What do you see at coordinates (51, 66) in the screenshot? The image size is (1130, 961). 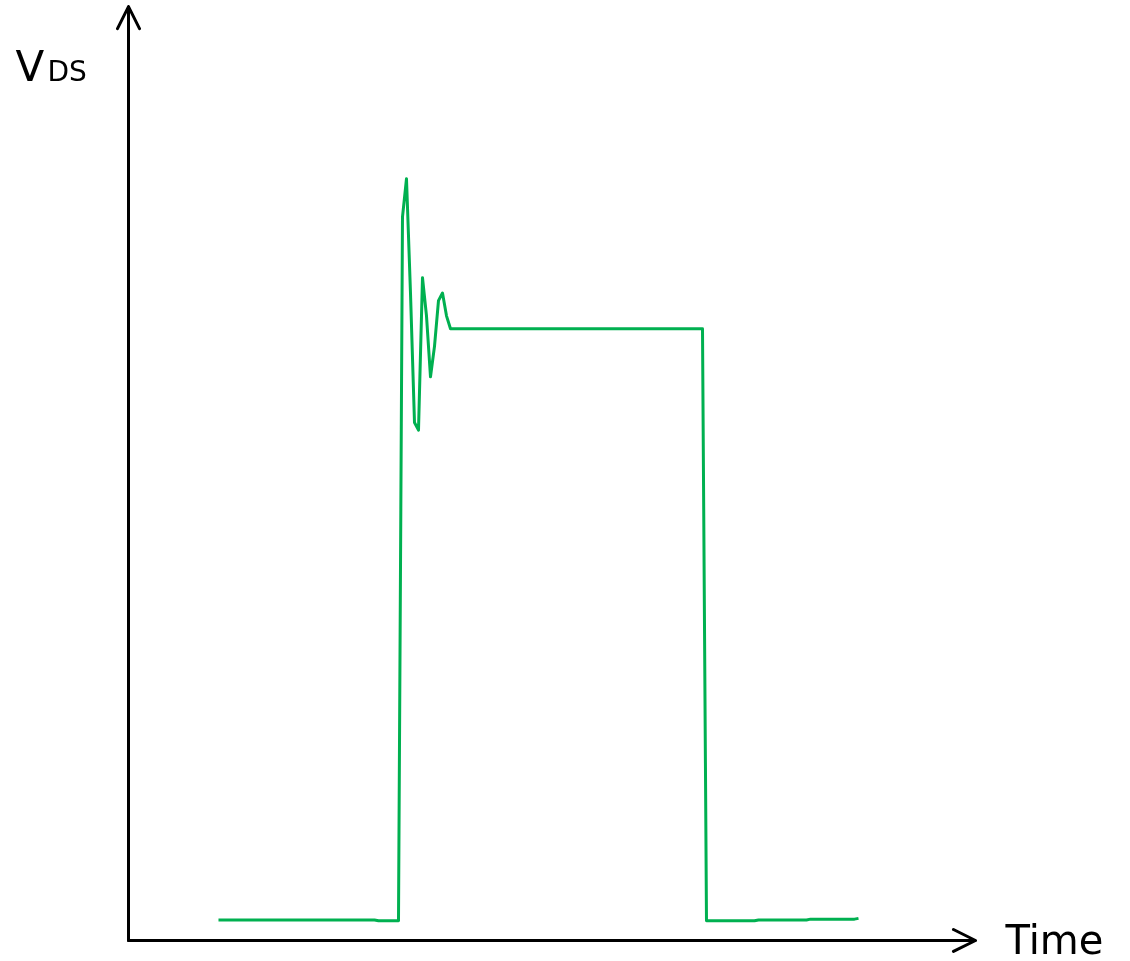 I see `y-axis-title: VDS` at bounding box center [51, 66].